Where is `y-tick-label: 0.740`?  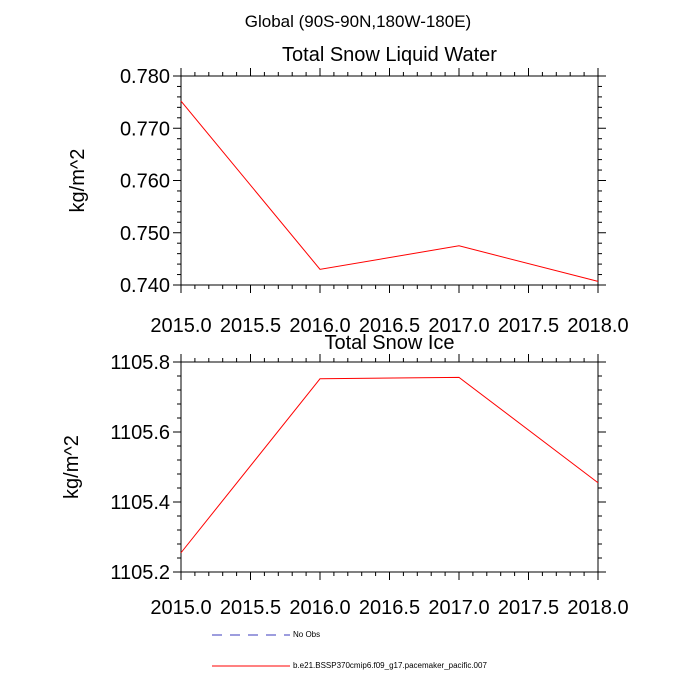 y-tick-label: 0.740 is located at coordinates (145, 286).